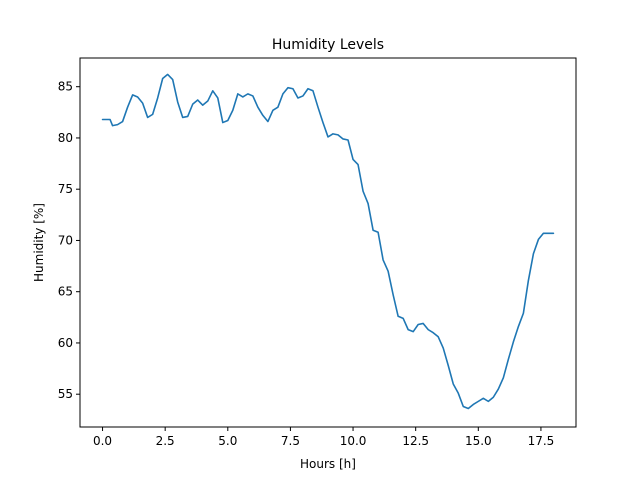  What do you see at coordinates (39, 242) in the screenshot?
I see `y-axis-label: Humidity [%]` at bounding box center [39, 242].